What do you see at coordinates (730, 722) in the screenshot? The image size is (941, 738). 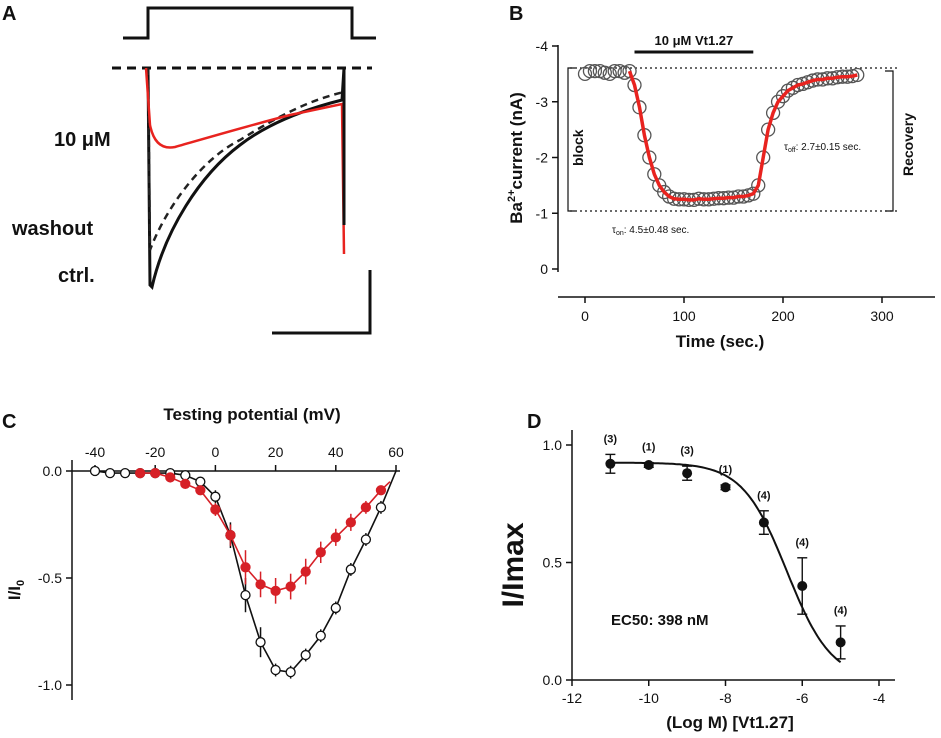 I see `d-x-axis-label: (Log M) [Vt1.27]` at bounding box center [730, 722].